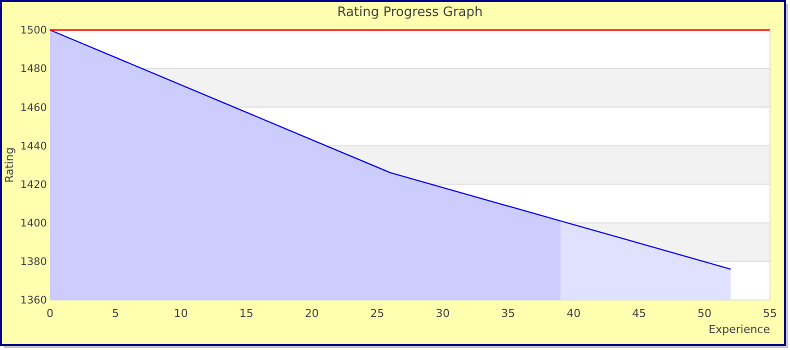 This screenshot has width=790, height=350. What do you see at coordinates (33, 184) in the screenshot?
I see `y-tick-label: 1420` at bounding box center [33, 184].